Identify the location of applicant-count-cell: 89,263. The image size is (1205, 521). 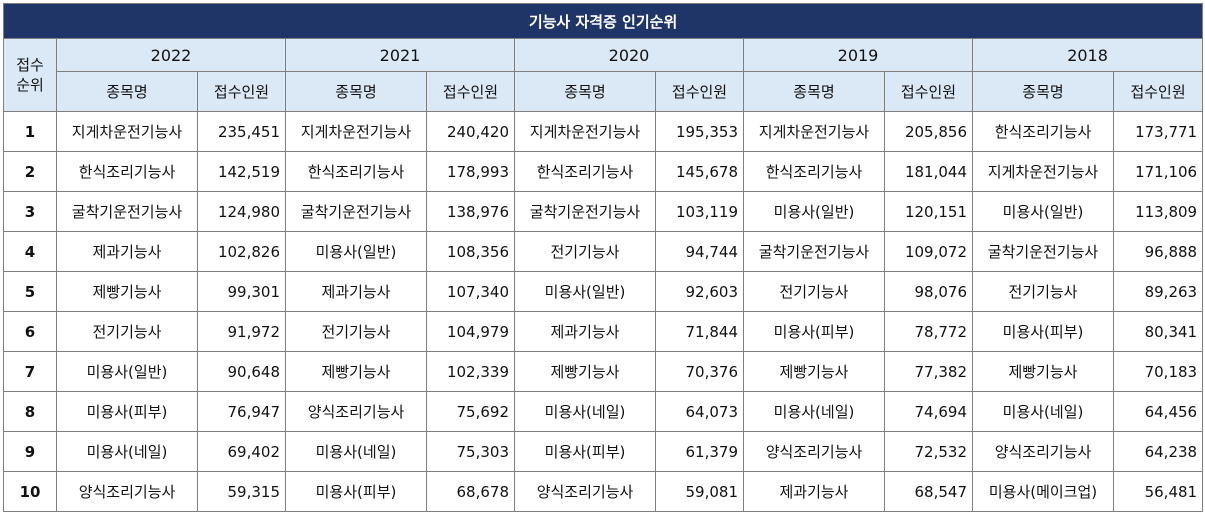
(1158, 291).